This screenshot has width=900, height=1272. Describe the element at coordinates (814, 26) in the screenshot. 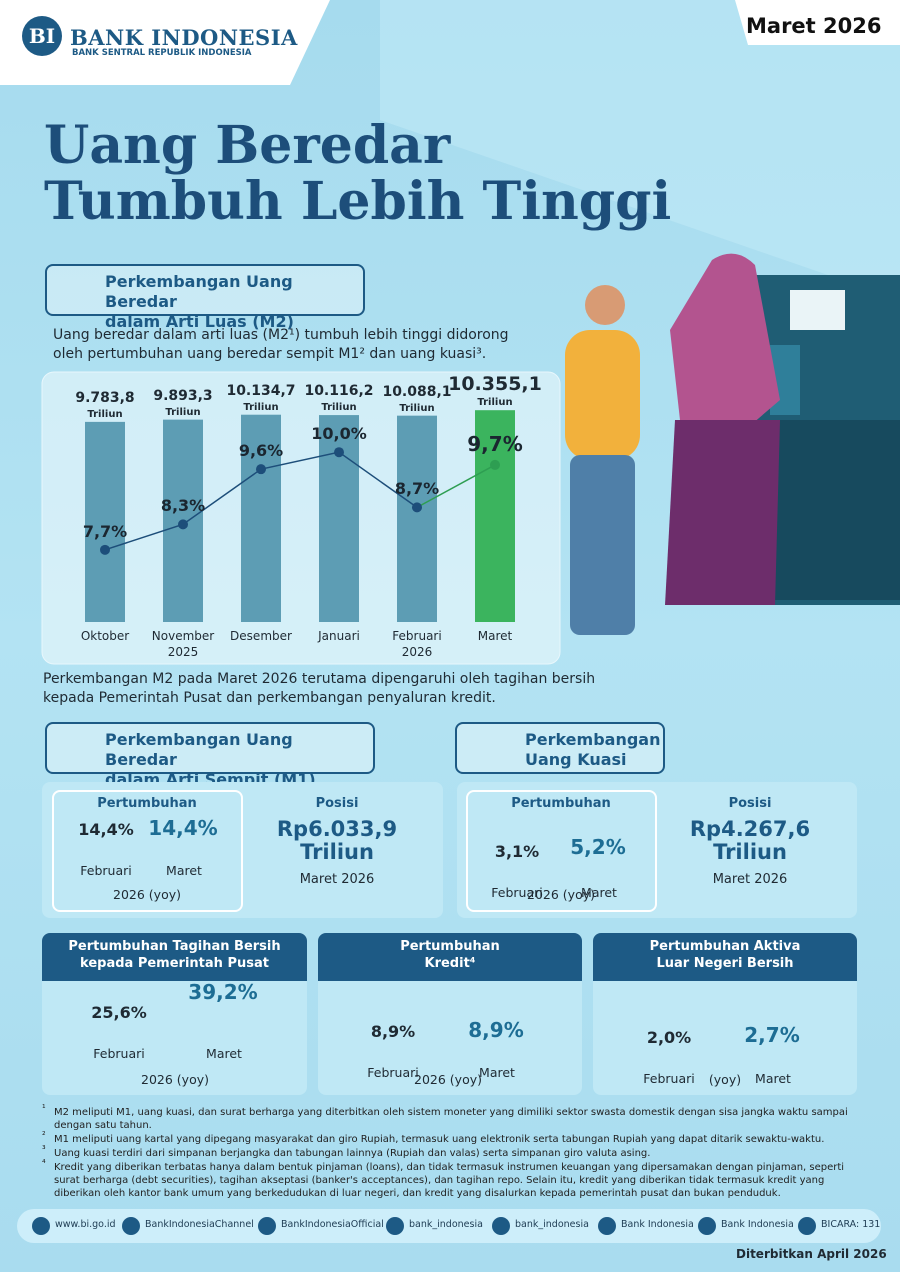

I see `period: Maret 2026` at that location.